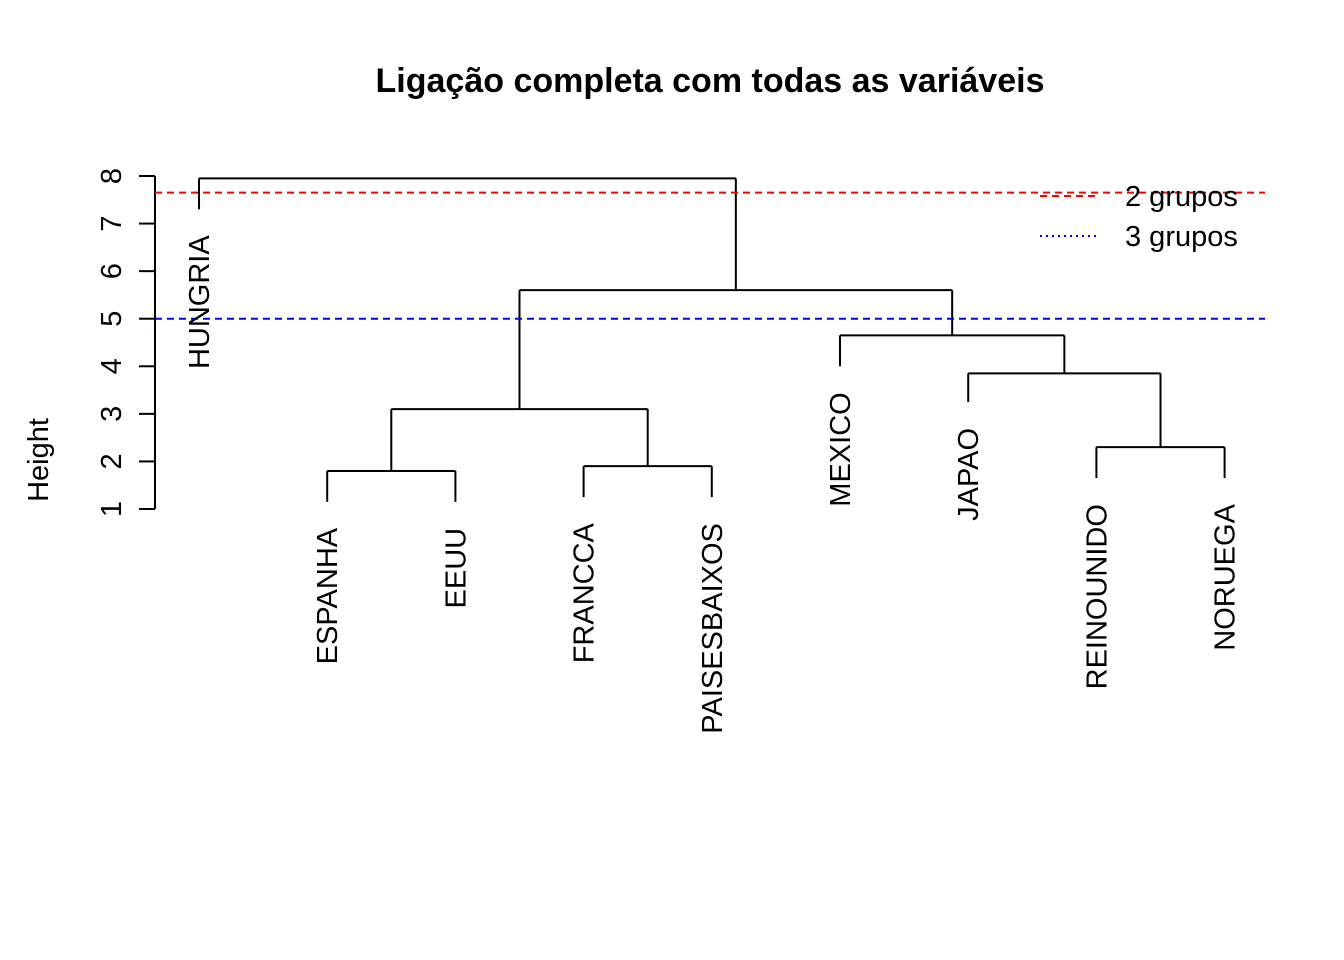 The image size is (1344, 960). What do you see at coordinates (112, 461) in the screenshot?
I see `y-tick-label-2: 2` at bounding box center [112, 461].